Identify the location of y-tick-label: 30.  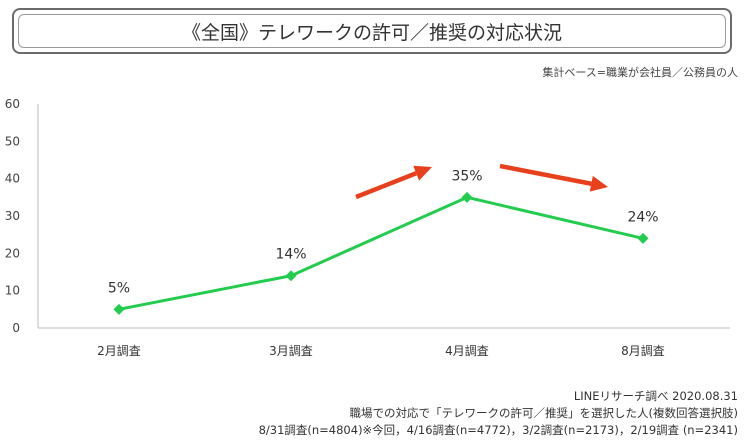
(12, 216).